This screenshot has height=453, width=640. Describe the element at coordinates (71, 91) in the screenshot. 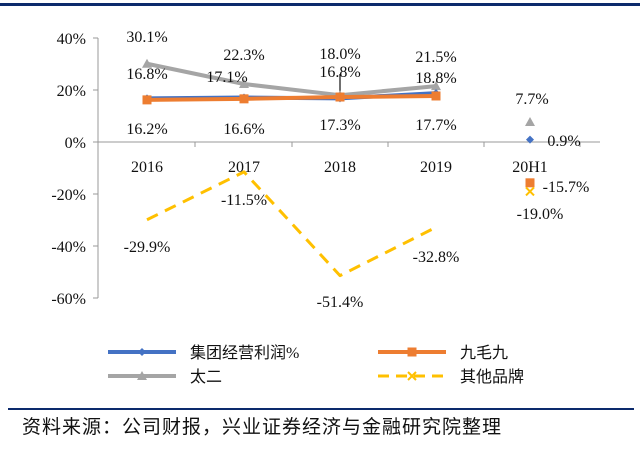

I see `y-tick-label: 20%` at that location.